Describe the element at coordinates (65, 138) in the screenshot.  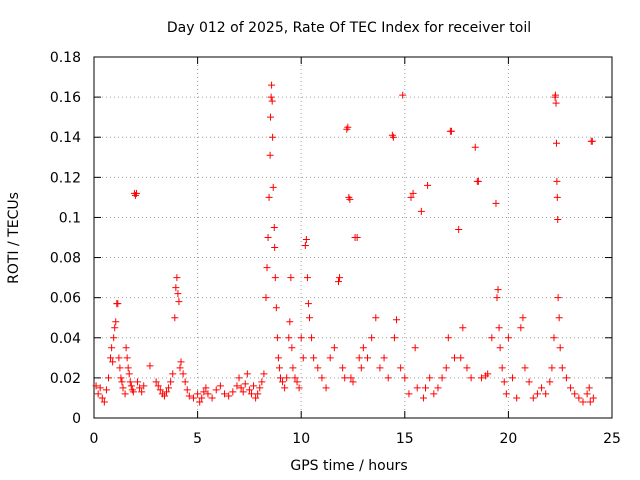
I see `y-tick-label: 0.14` at that location.